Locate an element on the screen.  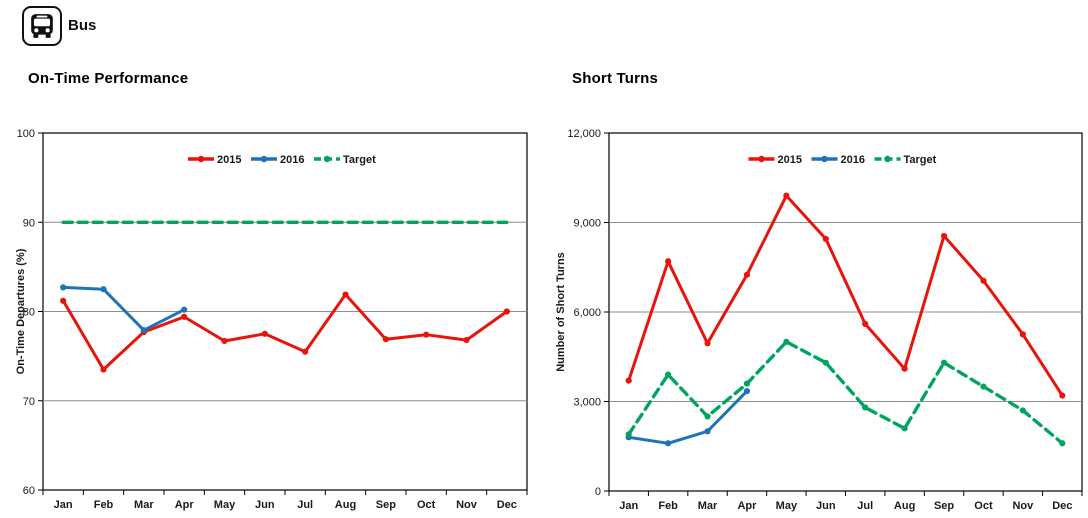
y-tick-label: 70 is located at coordinates (29, 402).